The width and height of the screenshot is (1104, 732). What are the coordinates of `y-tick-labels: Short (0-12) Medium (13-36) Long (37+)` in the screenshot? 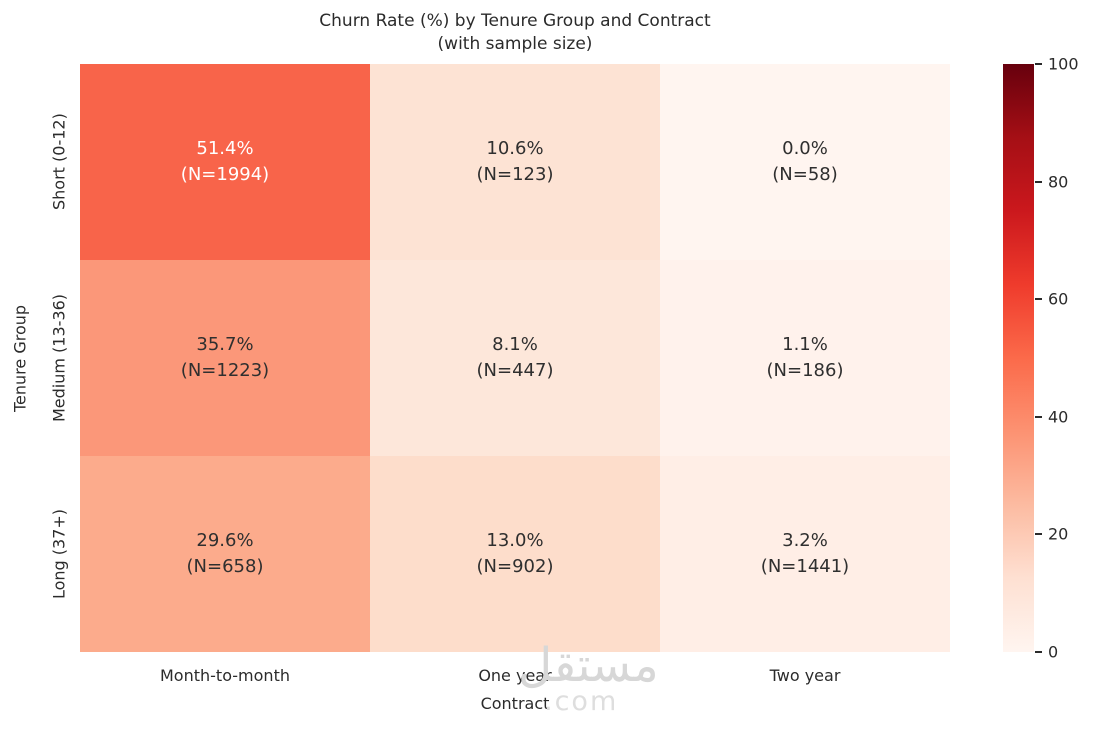 It's located at (59, 358).